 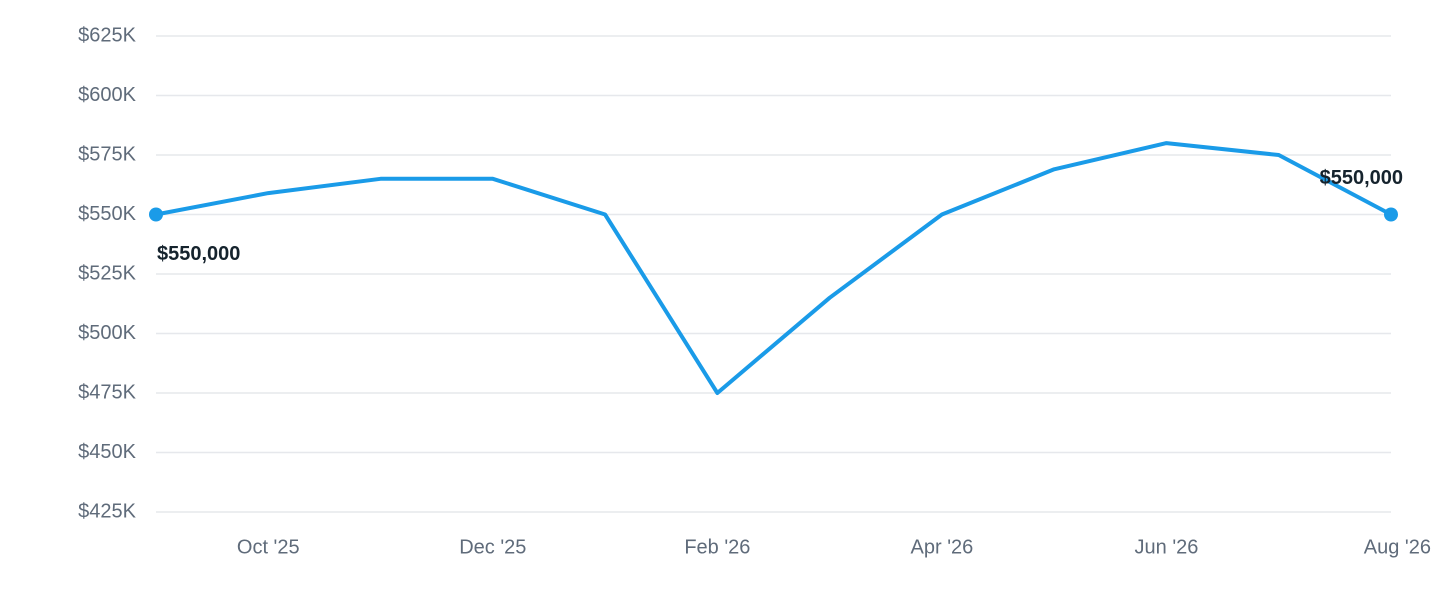 What do you see at coordinates (107, 511) in the screenshot?
I see `y-tick-label: $425K` at bounding box center [107, 511].